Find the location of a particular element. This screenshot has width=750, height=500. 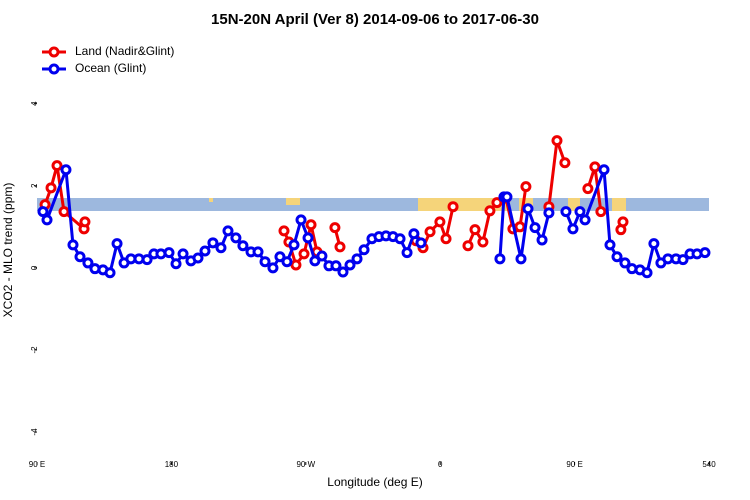

legend-marker is located at coordinates (54, 52).